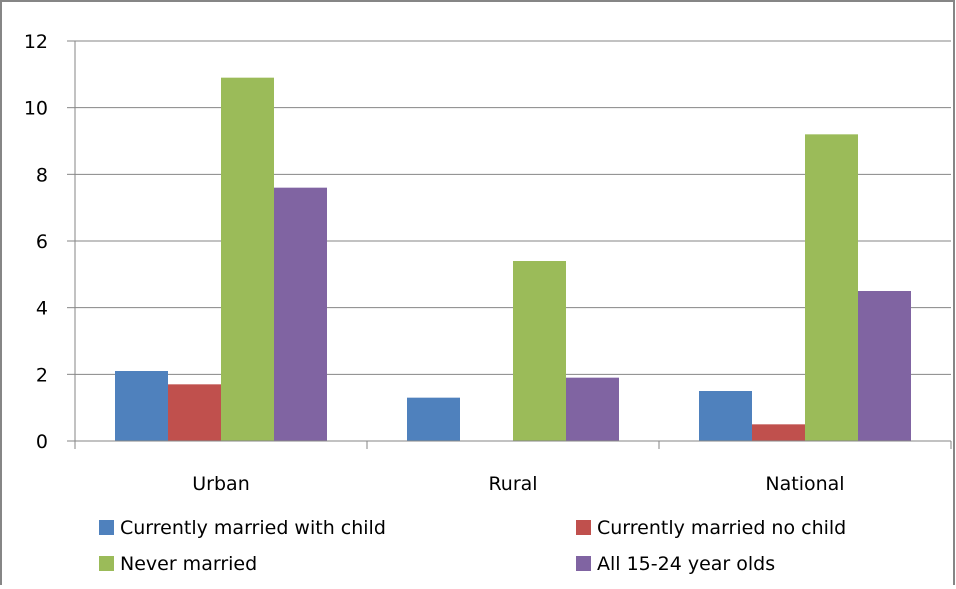 The height and width of the screenshot is (589, 956). I want to click on y-tick-label: 12, so click(36, 42).